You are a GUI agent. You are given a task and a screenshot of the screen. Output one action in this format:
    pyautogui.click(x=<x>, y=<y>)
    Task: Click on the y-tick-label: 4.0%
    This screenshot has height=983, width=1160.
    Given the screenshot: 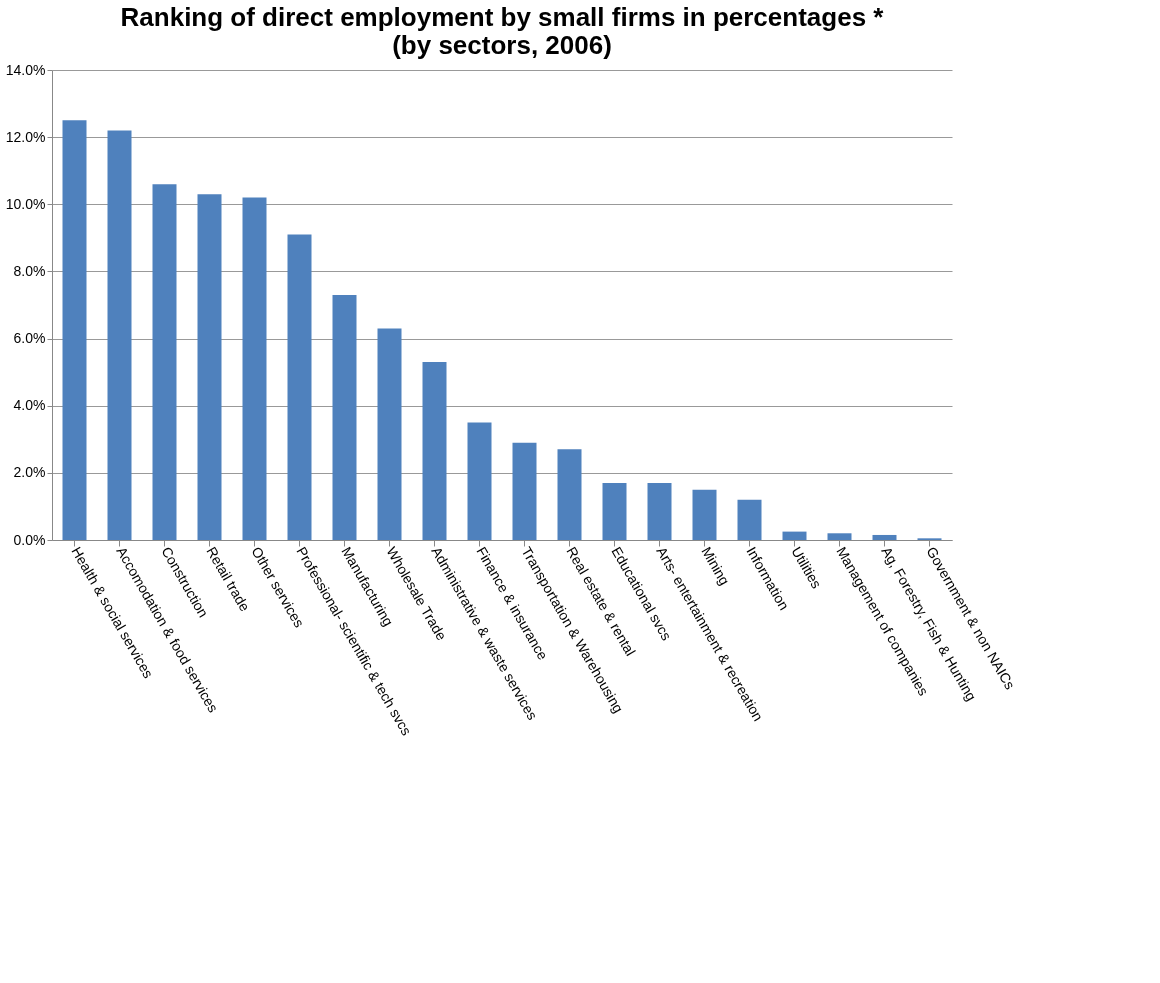 What is the action you would take?
    pyautogui.click(x=29, y=405)
    